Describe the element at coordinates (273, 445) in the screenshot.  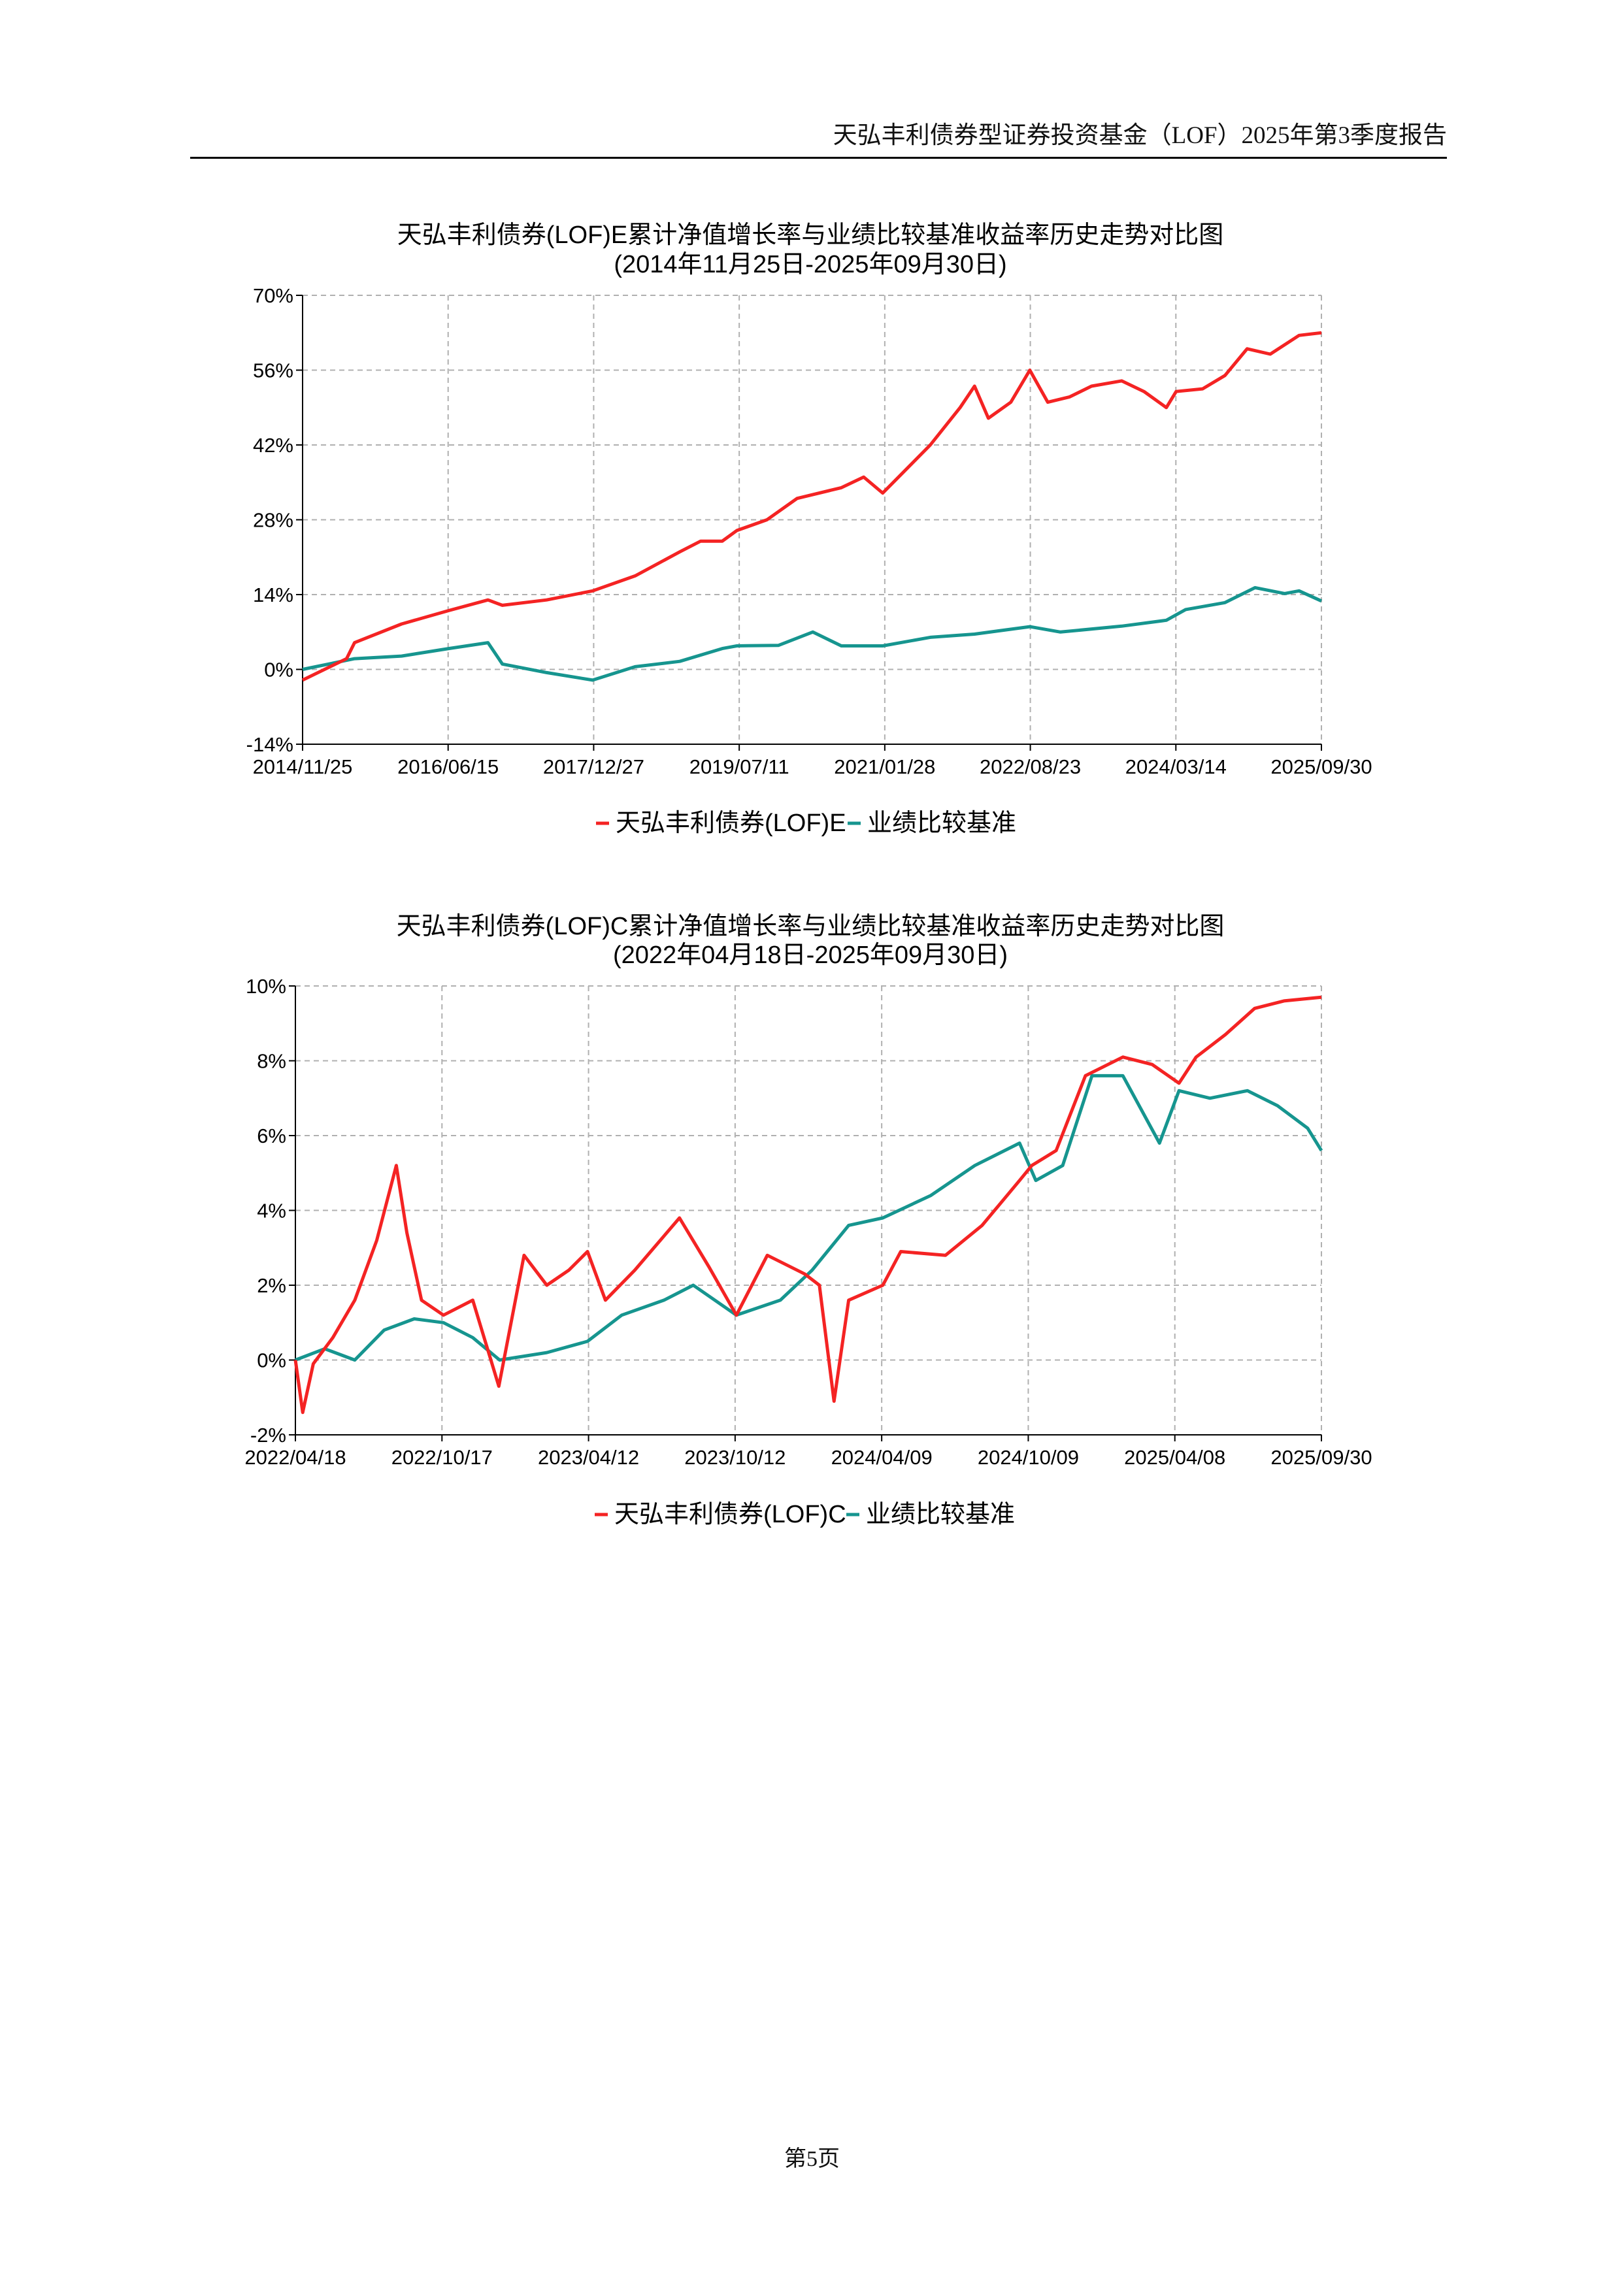
I see `y-tick-label: 42%` at that location.